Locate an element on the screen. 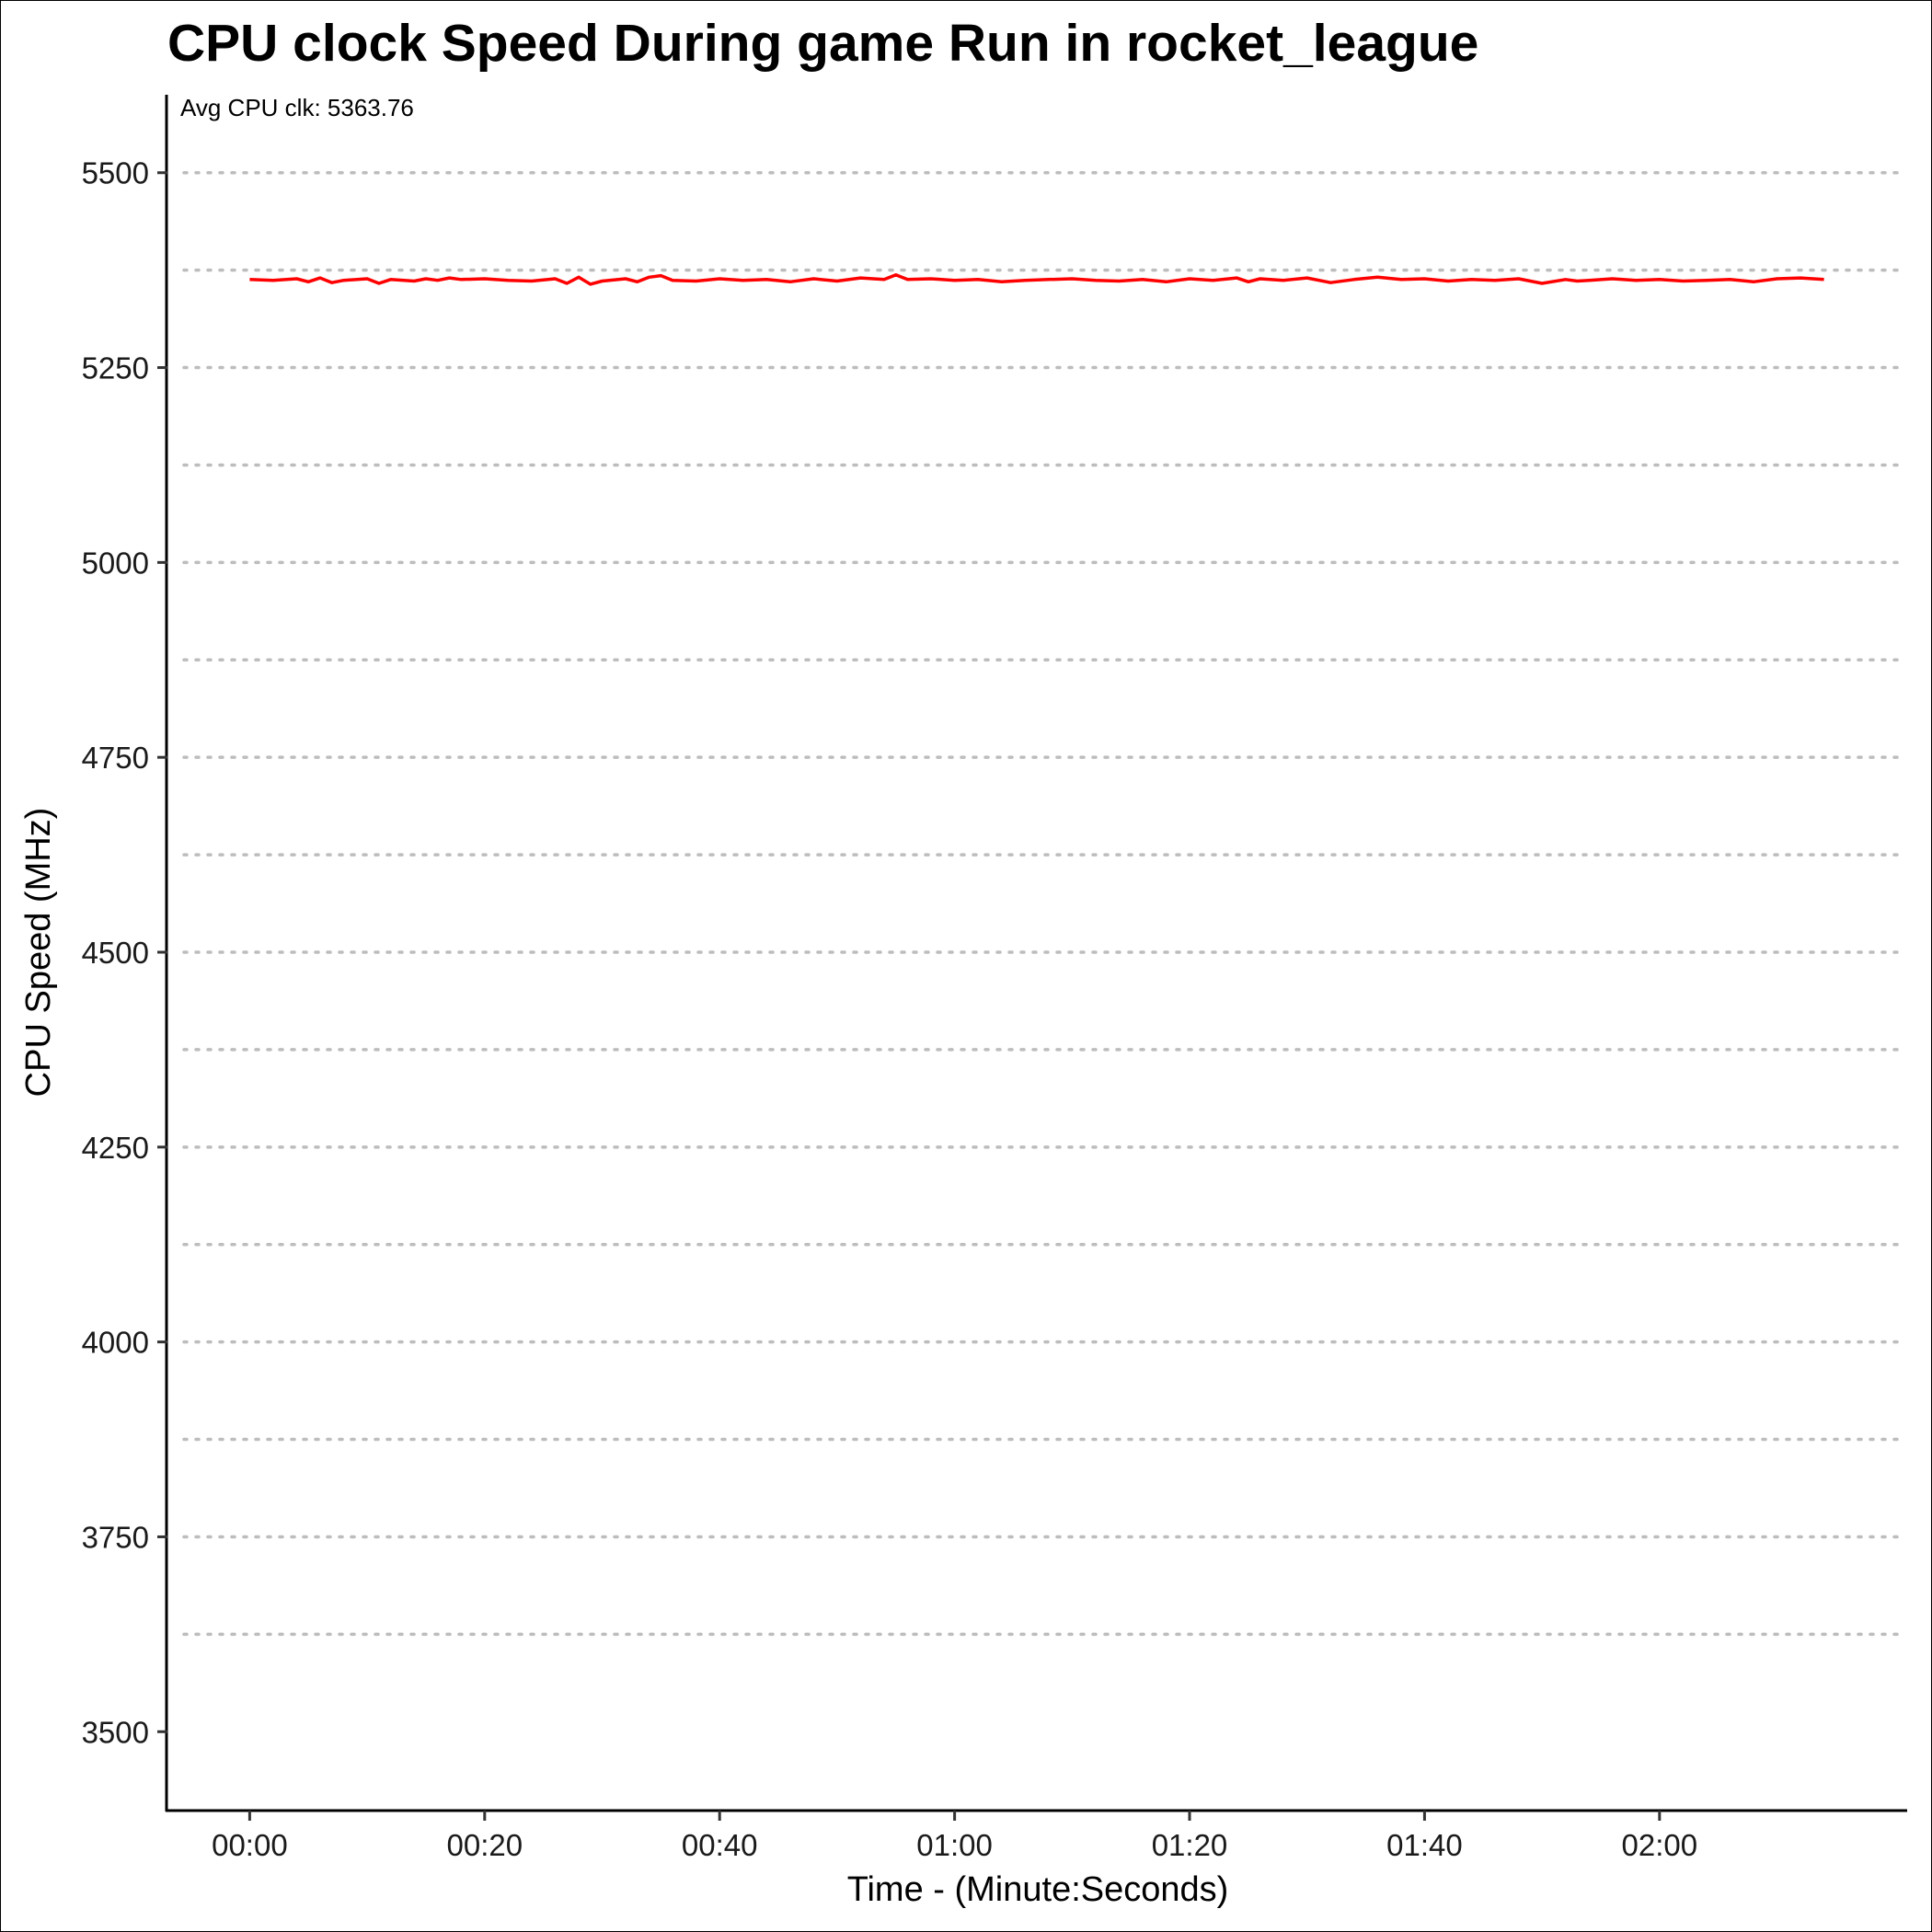  y-tick-label: 3500 is located at coordinates (115, 1732).